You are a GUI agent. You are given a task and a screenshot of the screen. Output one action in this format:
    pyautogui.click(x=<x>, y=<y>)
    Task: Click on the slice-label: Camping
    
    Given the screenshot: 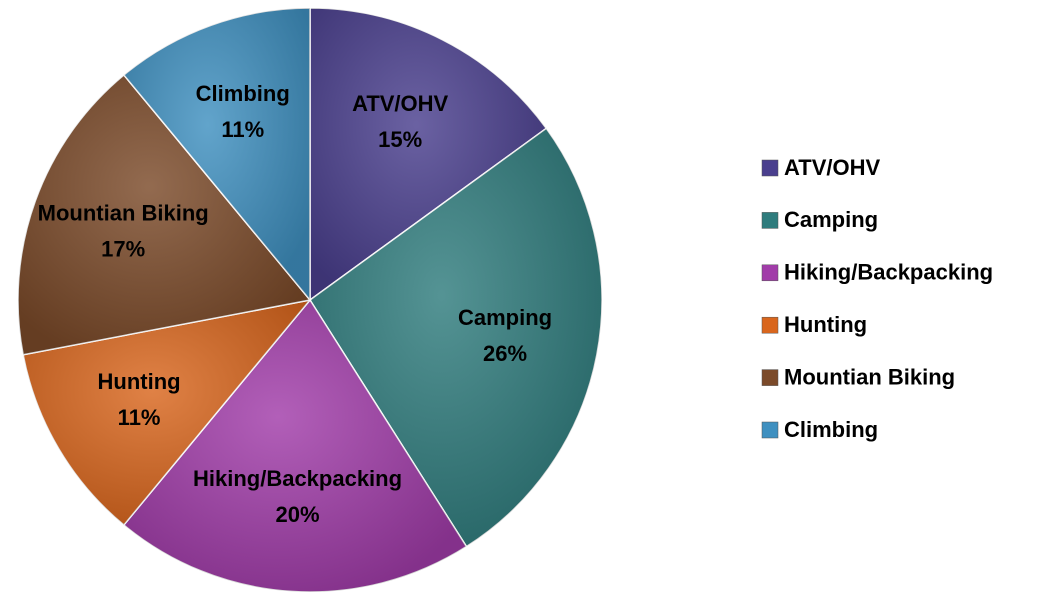 What is the action you would take?
    pyautogui.click(x=505, y=317)
    